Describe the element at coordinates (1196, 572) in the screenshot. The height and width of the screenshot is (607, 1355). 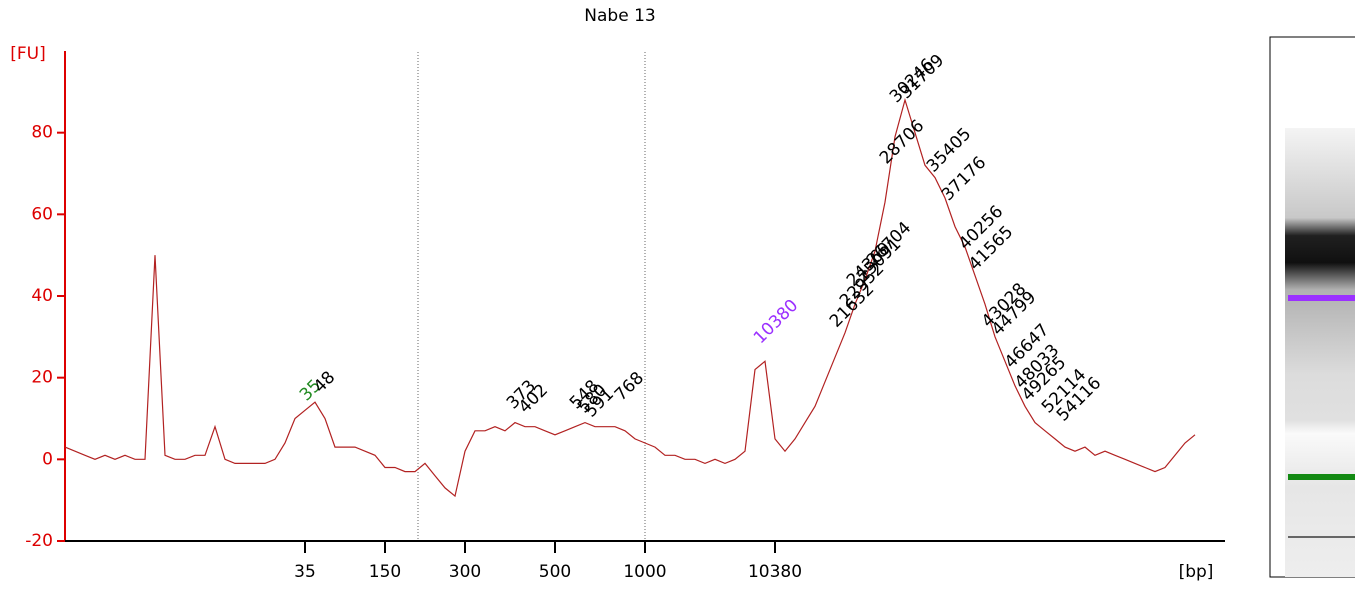
I see `x-axis-label: [bp]` at that location.